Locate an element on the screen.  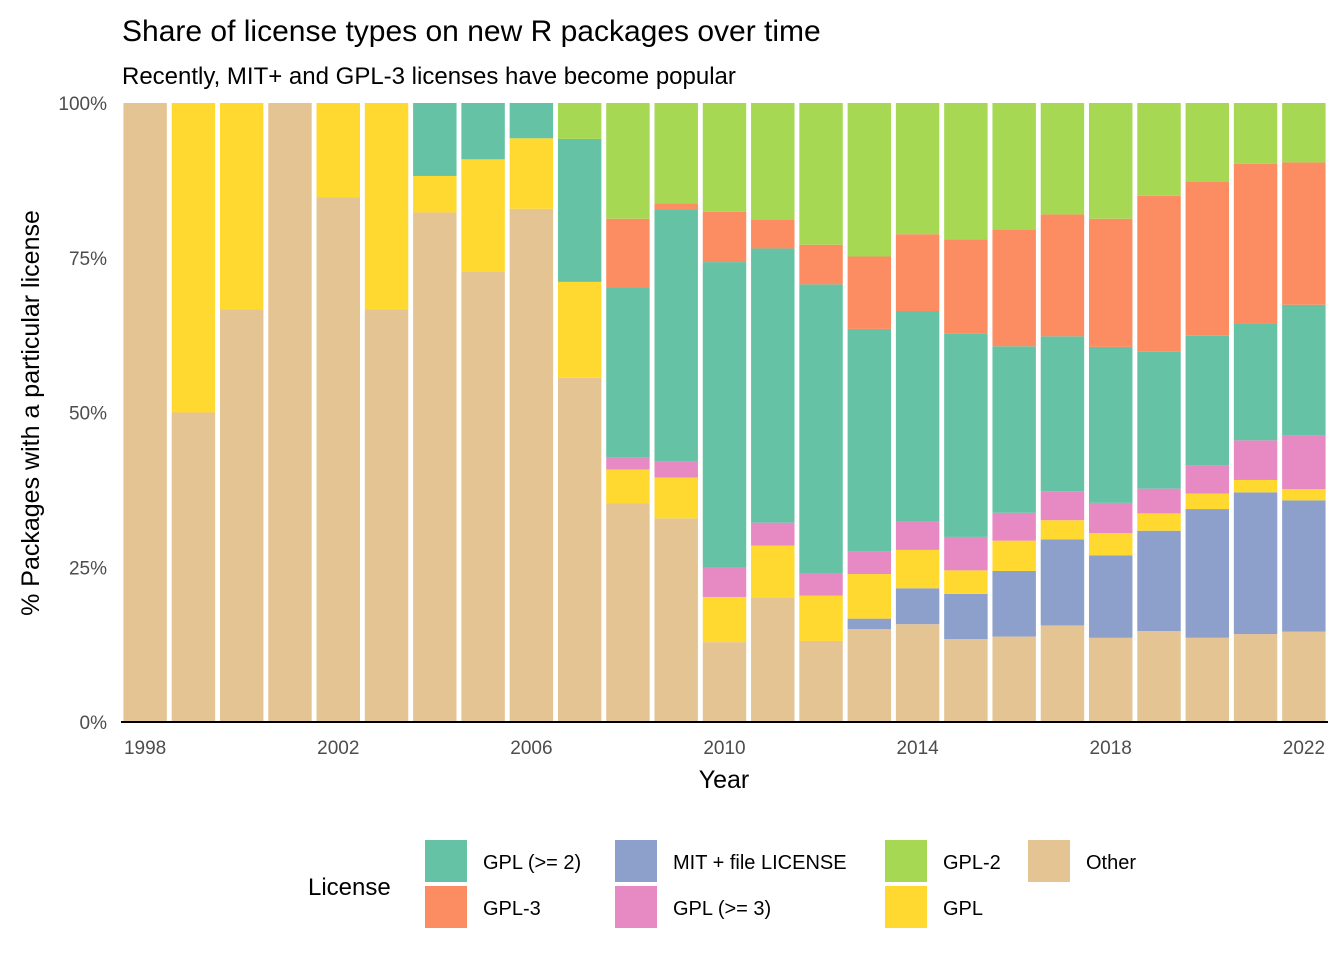
bar-segment-2020-mit-file-license is located at coordinates (1207, 573).